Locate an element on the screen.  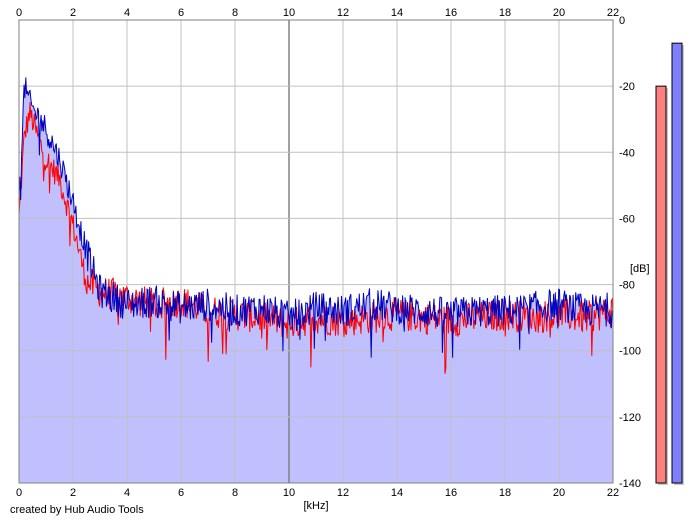
x-tick-label-top: 18 is located at coordinates (505, 13).